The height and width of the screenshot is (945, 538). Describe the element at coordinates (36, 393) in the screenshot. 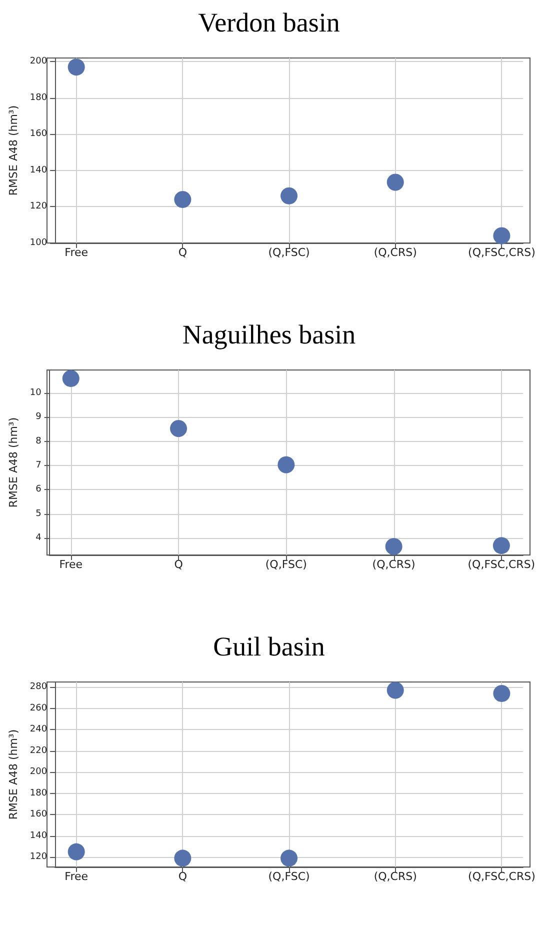

I see `y-tick-label: 10` at that location.